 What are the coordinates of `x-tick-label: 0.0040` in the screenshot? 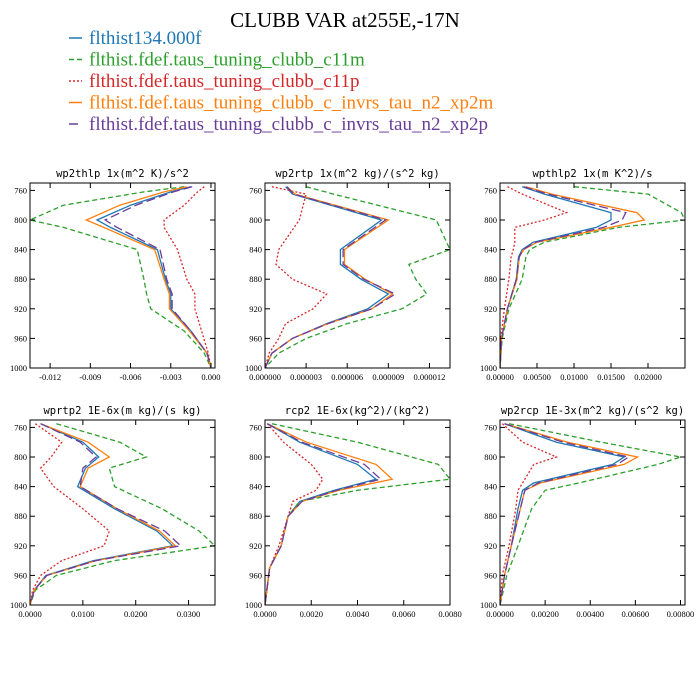 It's located at (357, 614).